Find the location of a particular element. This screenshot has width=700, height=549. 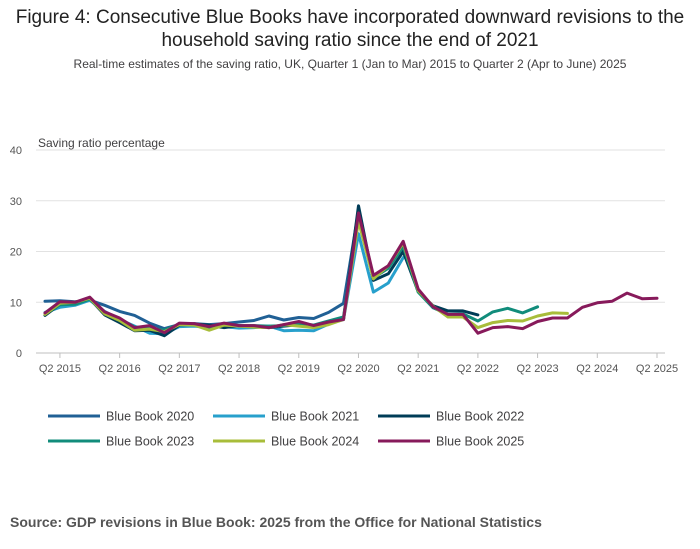

x-tick-label-6: Q2 2021 is located at coordinates (418, 369).